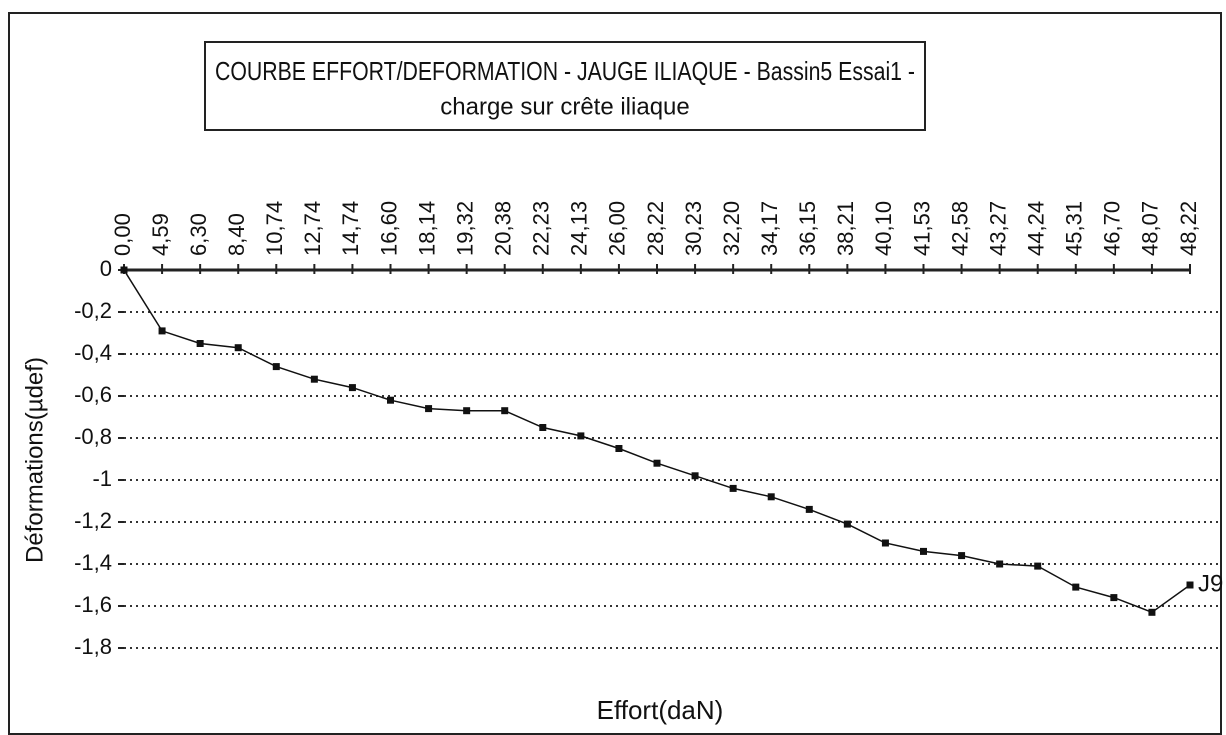 The image size is (1226, 735). I want to click on x-tick-label: 14,74, so click(350, 228).